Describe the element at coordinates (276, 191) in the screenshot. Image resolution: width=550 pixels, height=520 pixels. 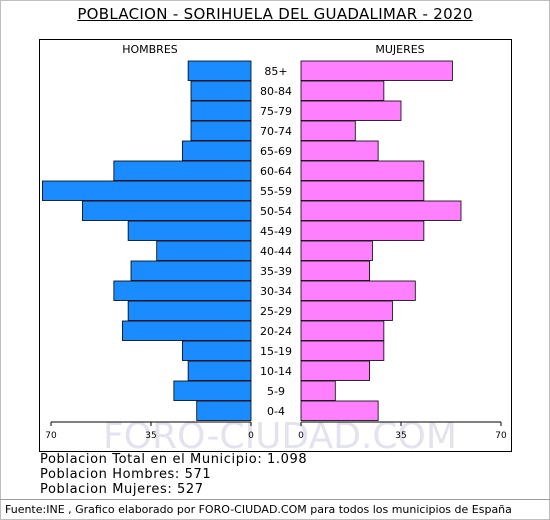
I see `age-label-55-59: 55-59` at that location.